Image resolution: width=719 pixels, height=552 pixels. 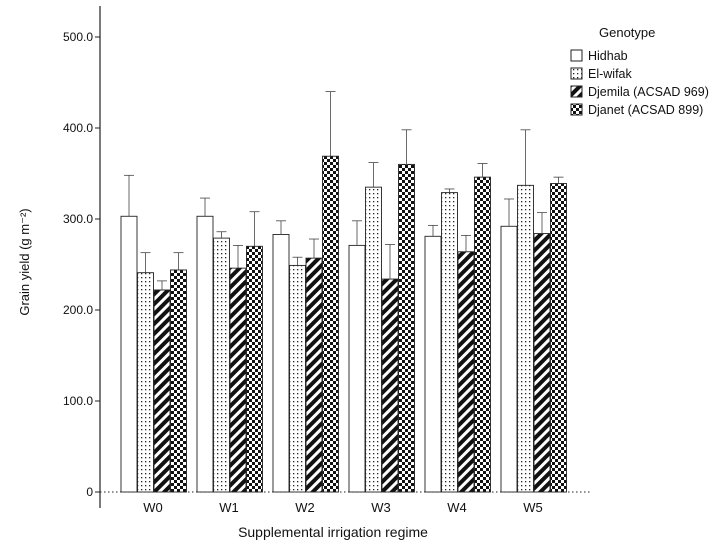 I want to click on legend-swatch-white, so click(x=576, y=55).